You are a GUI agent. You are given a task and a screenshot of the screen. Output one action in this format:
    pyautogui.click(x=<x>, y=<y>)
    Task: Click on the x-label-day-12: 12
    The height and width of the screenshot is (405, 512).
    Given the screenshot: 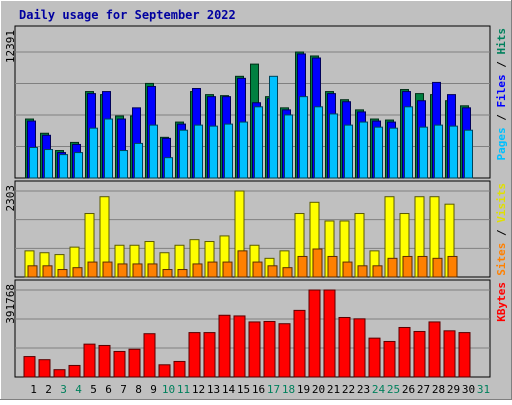 What is the action you would take?
    pyautogui.click(x=198, y=389)
    